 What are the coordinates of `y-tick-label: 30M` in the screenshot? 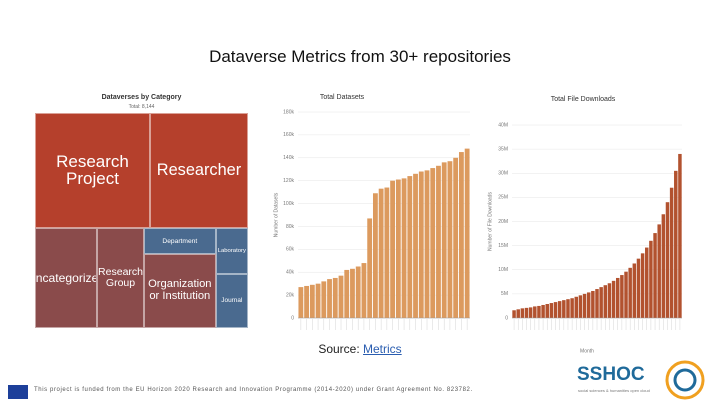 It's located at (503, 174).